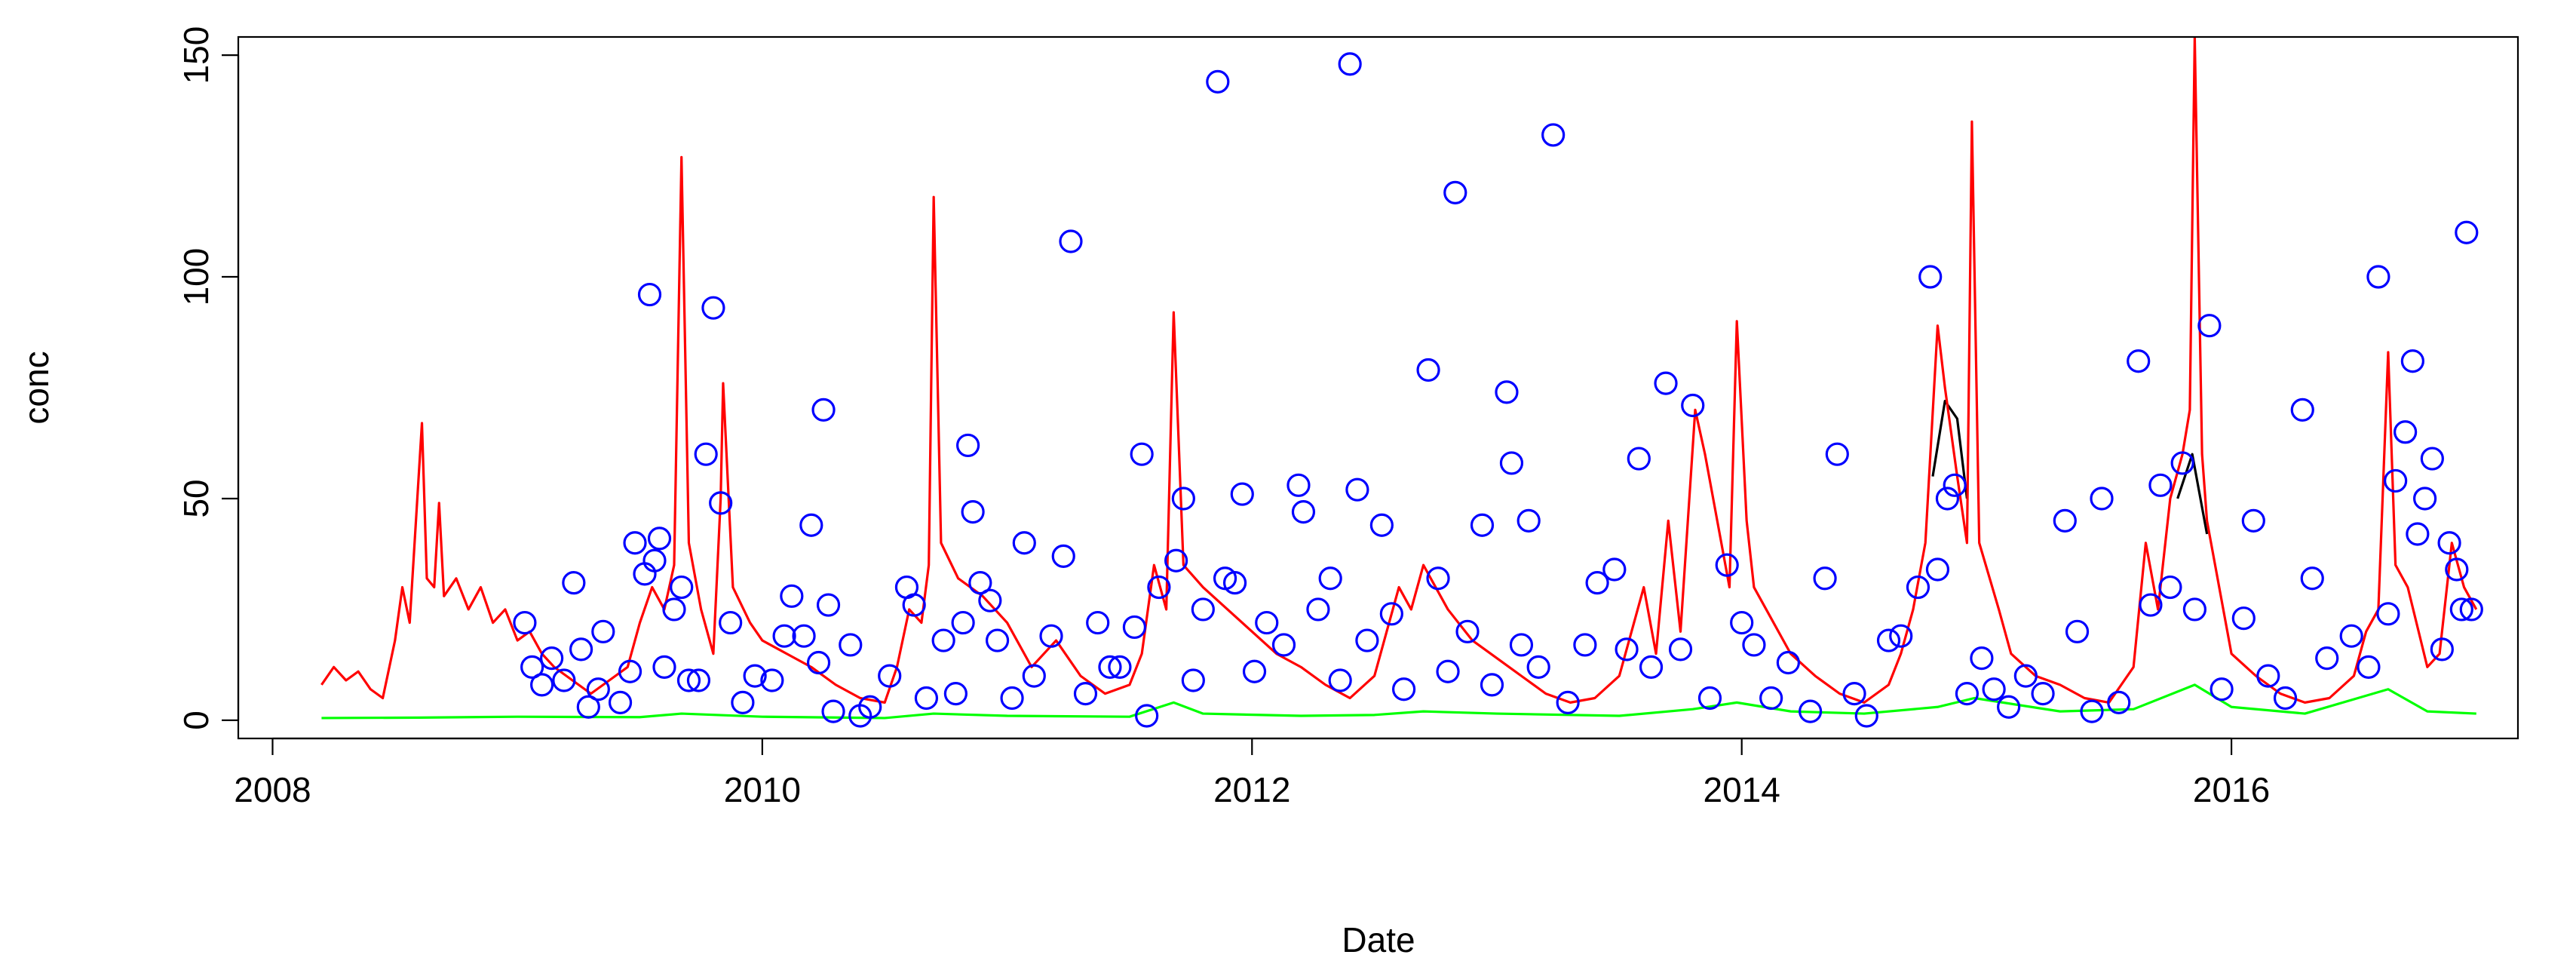  Describe the element at coordinates (196, 55) in the screenshot. I see `y-tick-label: 150` at that location.